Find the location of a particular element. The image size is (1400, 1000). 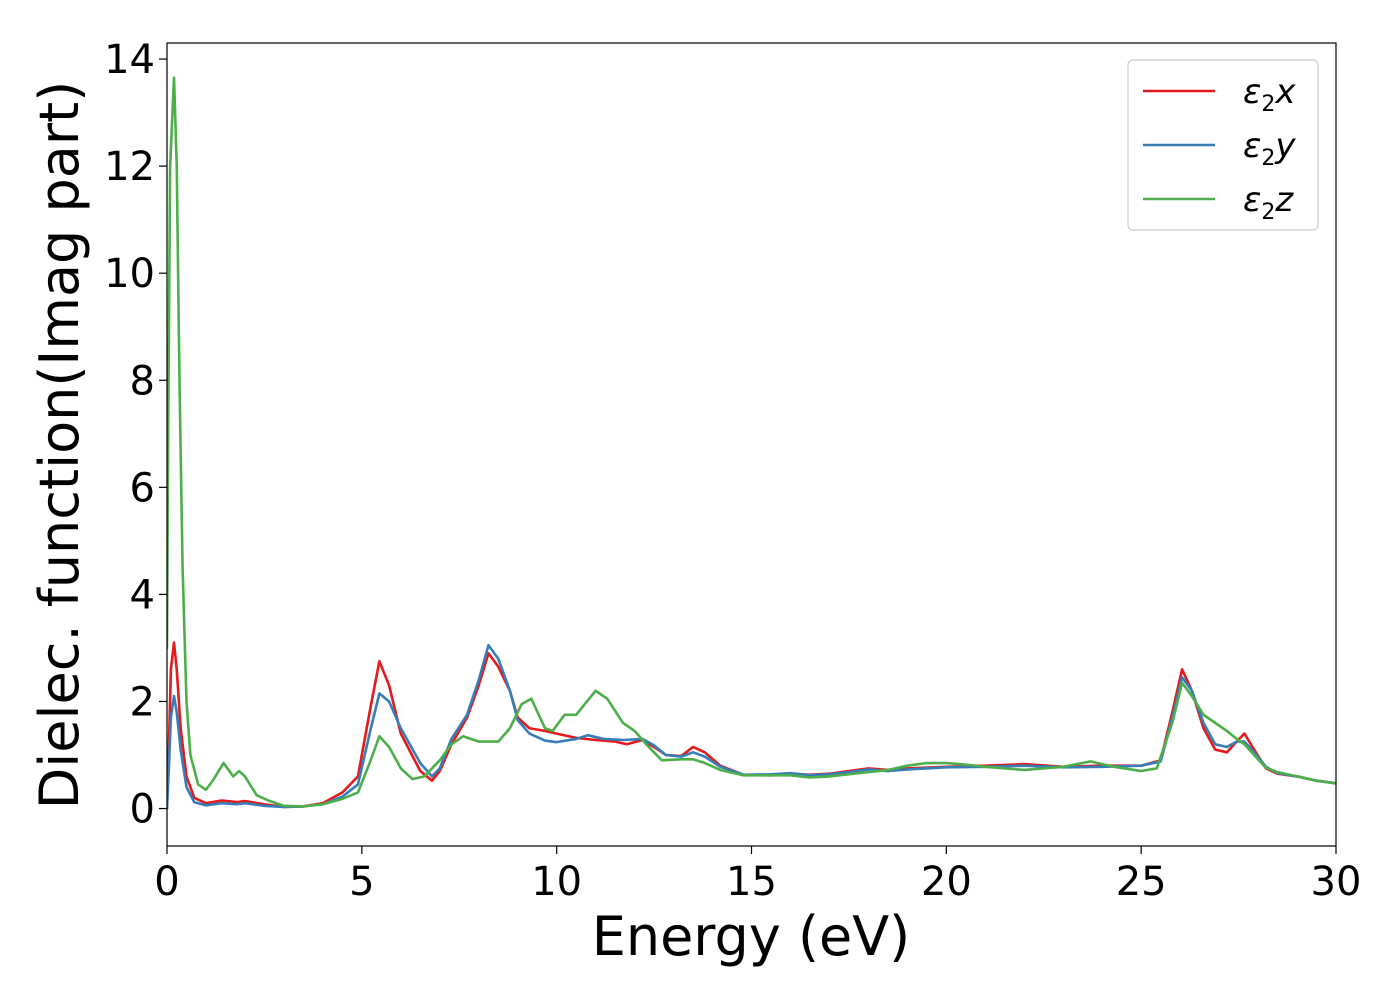

y-tick-label: 14 is located at coordinates (129, 60).